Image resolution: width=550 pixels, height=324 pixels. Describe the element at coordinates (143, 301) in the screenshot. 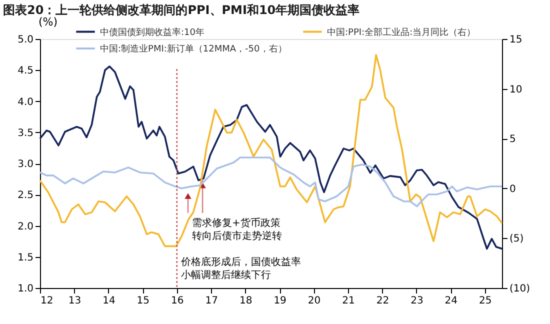

I see `x-tick-label: 15` at that location.